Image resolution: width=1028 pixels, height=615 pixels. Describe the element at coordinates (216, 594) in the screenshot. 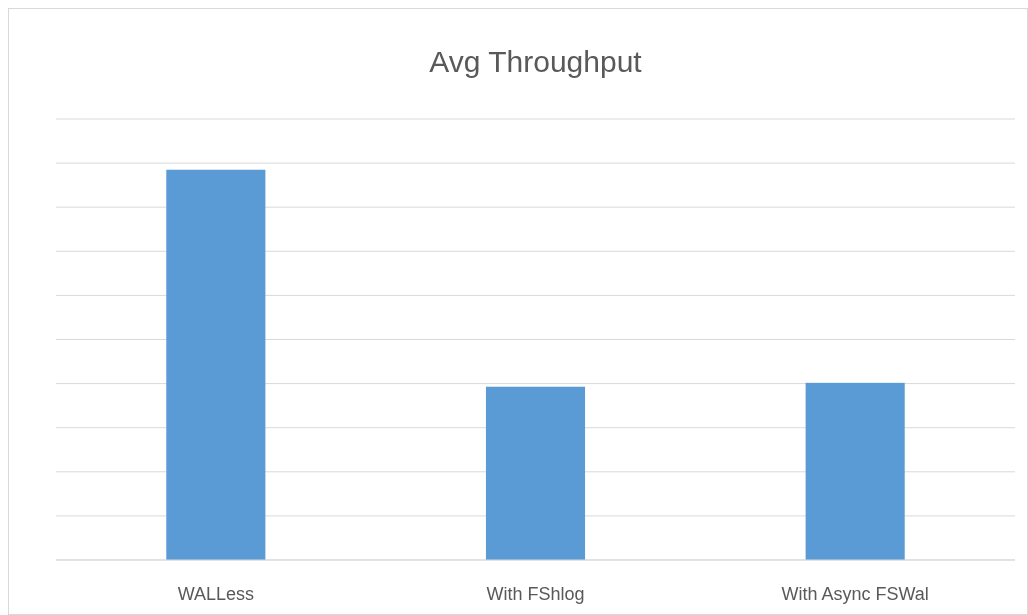

I see `x-tick-label: WALLess` at that location.